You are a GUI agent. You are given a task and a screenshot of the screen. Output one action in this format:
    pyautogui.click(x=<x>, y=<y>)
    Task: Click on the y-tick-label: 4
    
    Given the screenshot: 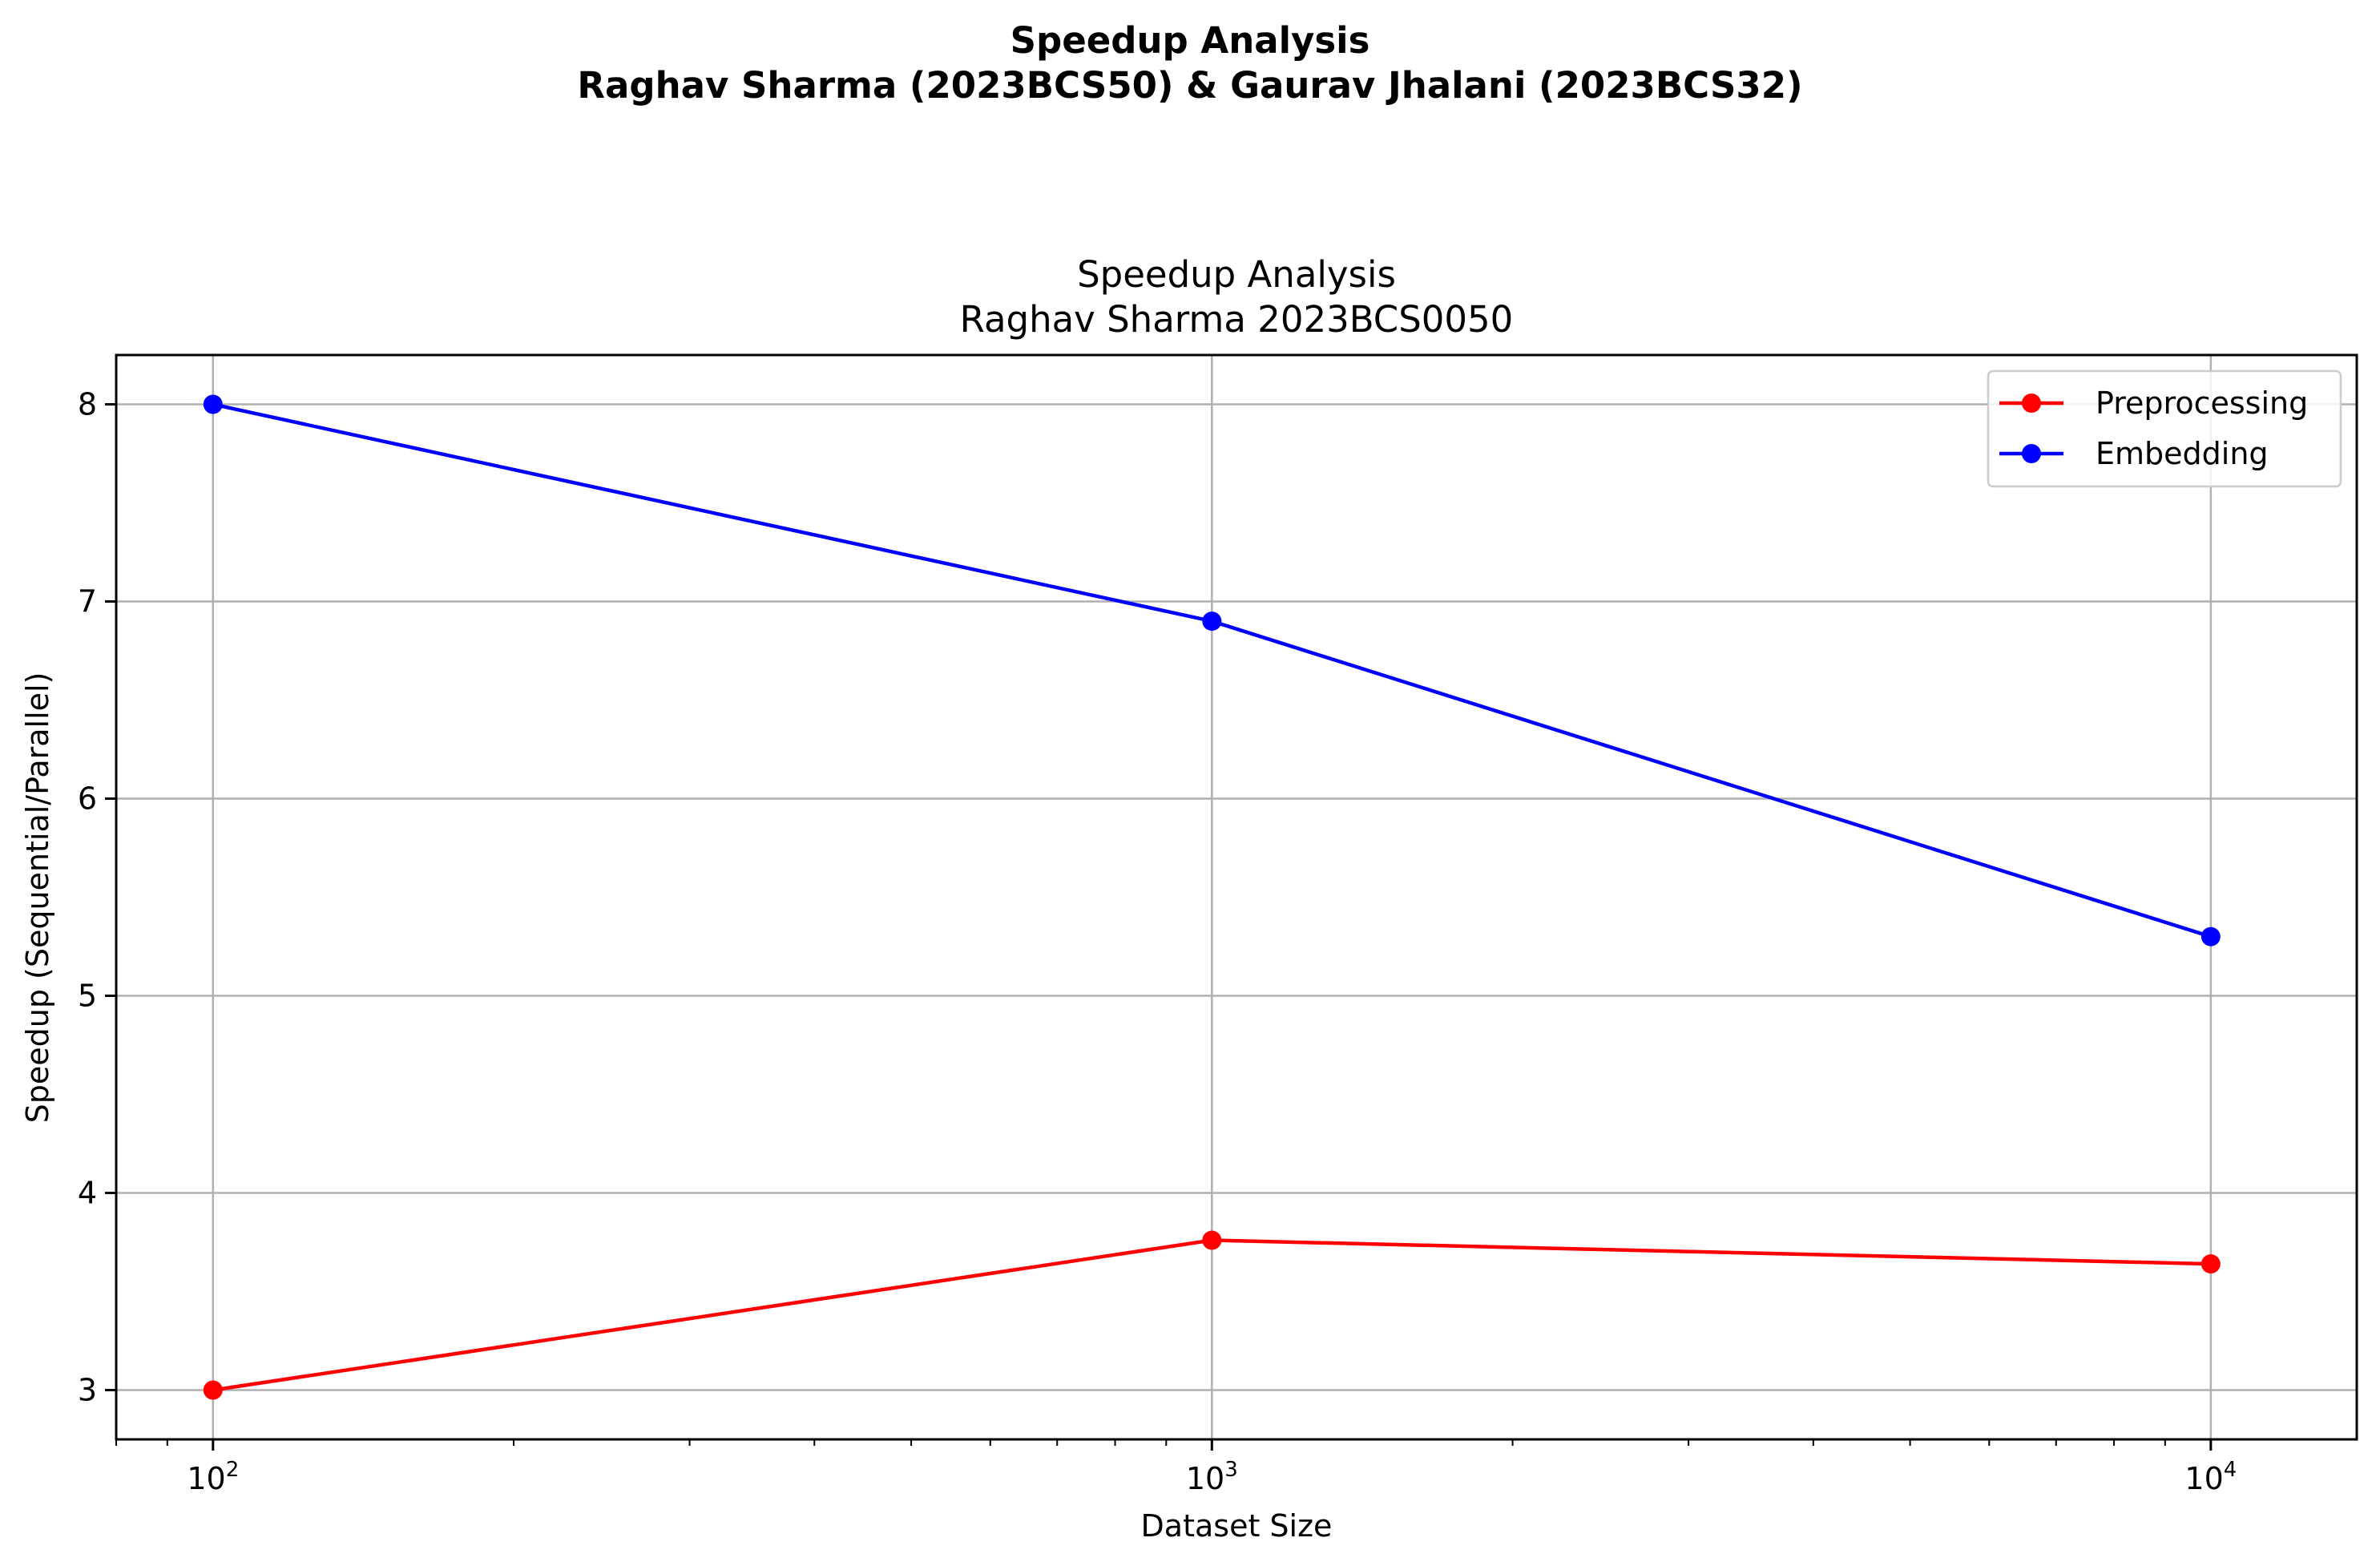 What is the action you would take?
    pyautogui.click(x=87, y=1193)
    